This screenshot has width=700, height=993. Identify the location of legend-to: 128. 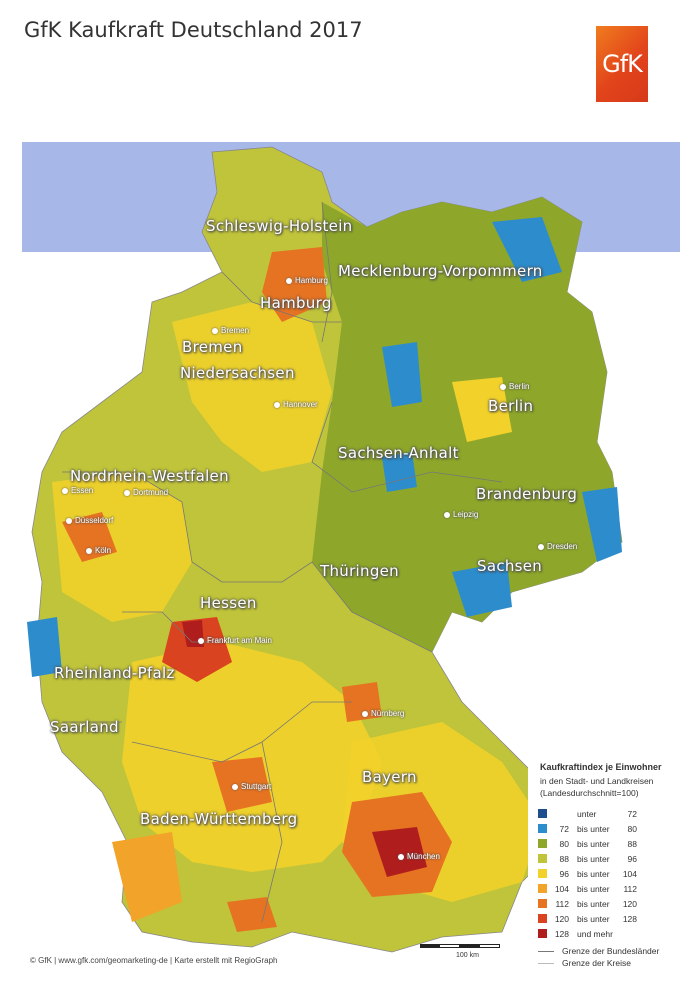
(629, 918).